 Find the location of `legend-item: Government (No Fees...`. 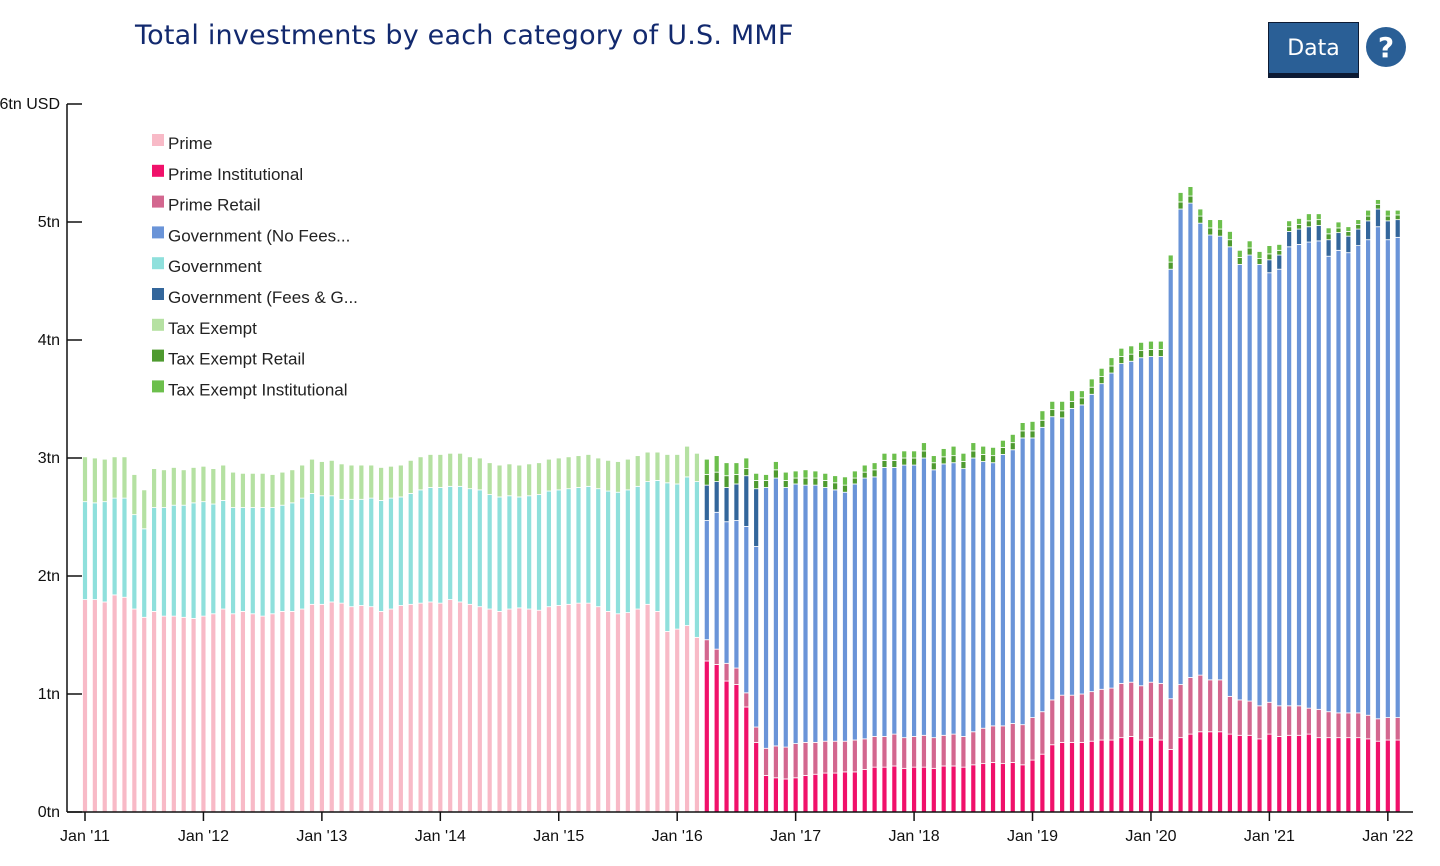

legend-item: Government (No Fees... is located at coordinates (251, 235).